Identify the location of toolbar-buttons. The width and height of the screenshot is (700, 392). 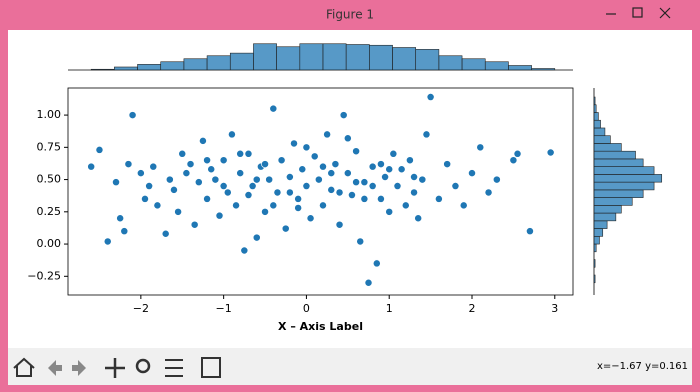
(117, 367).